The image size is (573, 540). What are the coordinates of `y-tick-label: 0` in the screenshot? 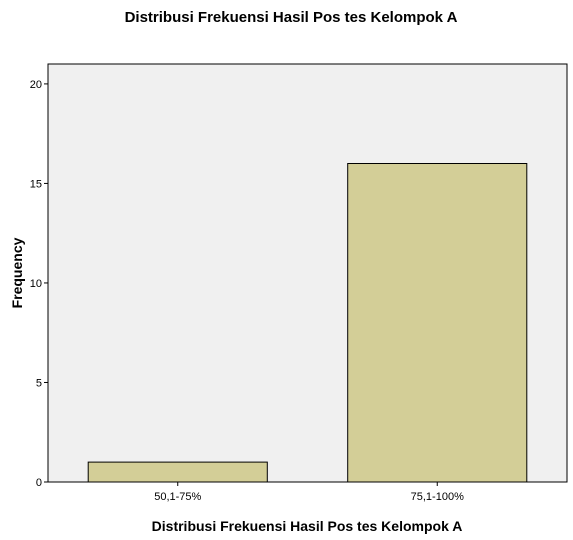 It's located at (39, 483).